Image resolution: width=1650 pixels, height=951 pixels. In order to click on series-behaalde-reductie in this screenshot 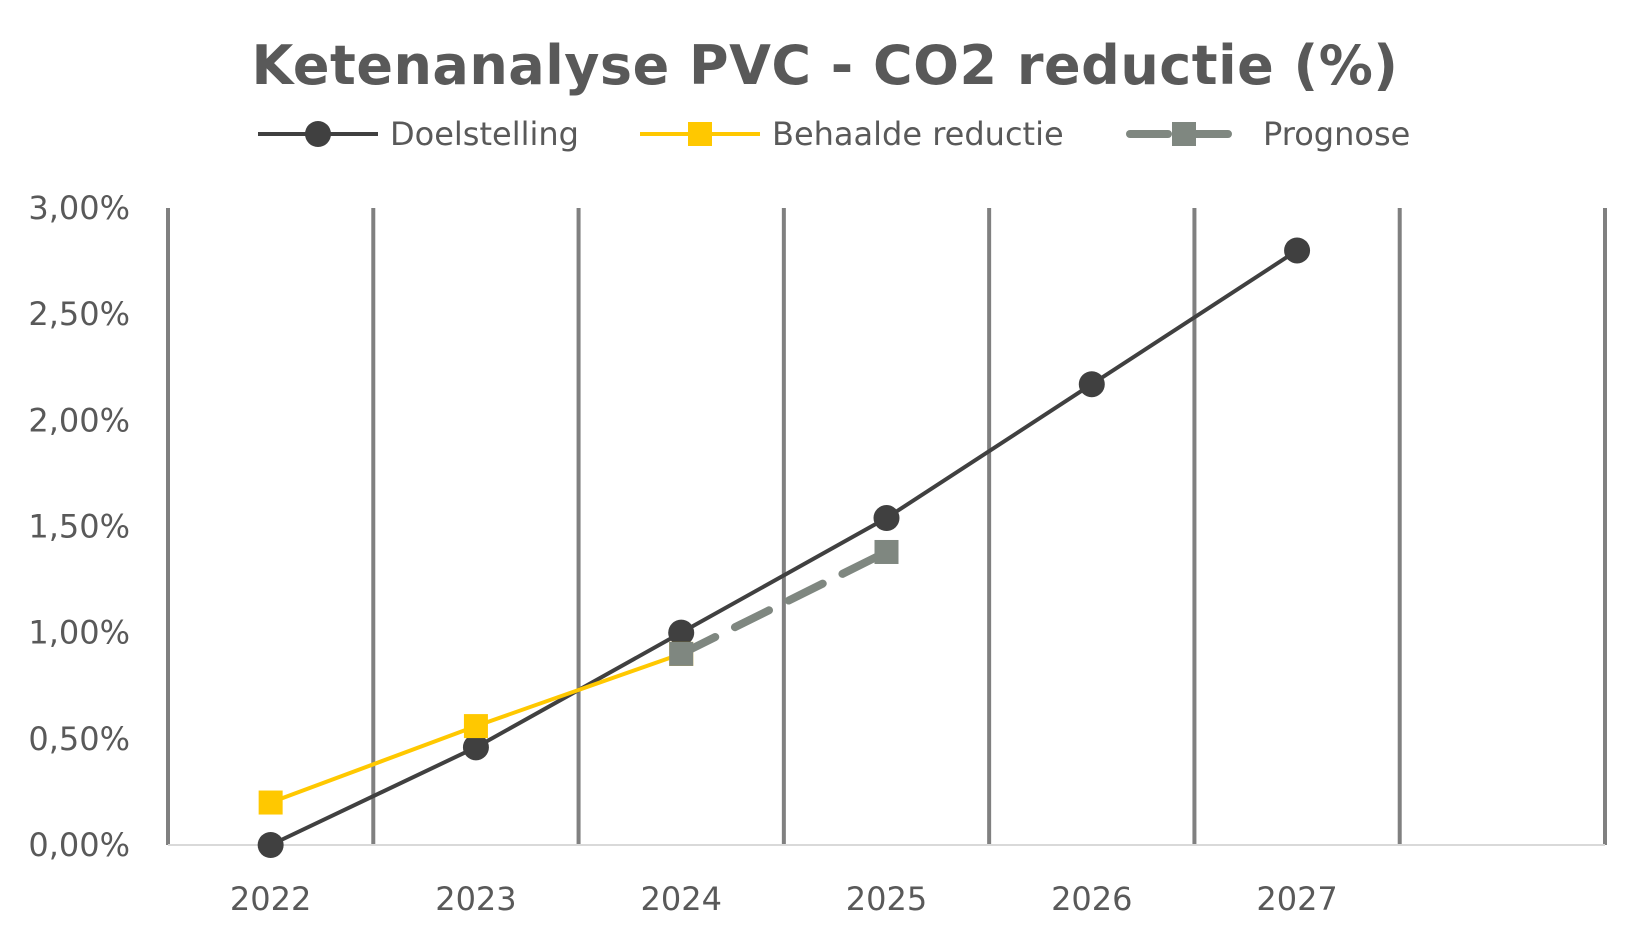, I will do `click(476, 728)`.